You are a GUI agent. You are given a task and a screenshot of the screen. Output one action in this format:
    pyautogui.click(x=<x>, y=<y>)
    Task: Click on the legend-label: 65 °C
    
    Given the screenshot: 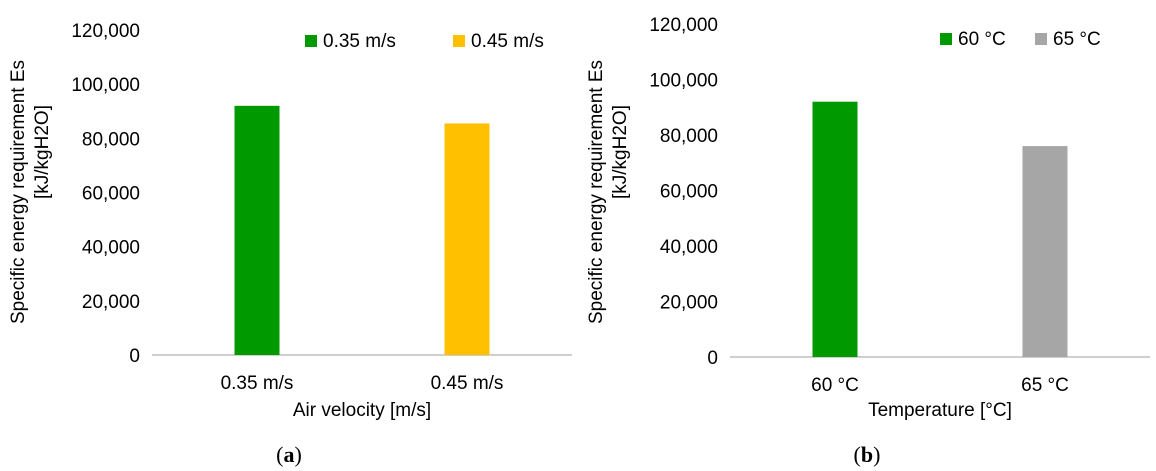 What is the action you would take?
    pyautogui.click(x=1077, y=39)
    